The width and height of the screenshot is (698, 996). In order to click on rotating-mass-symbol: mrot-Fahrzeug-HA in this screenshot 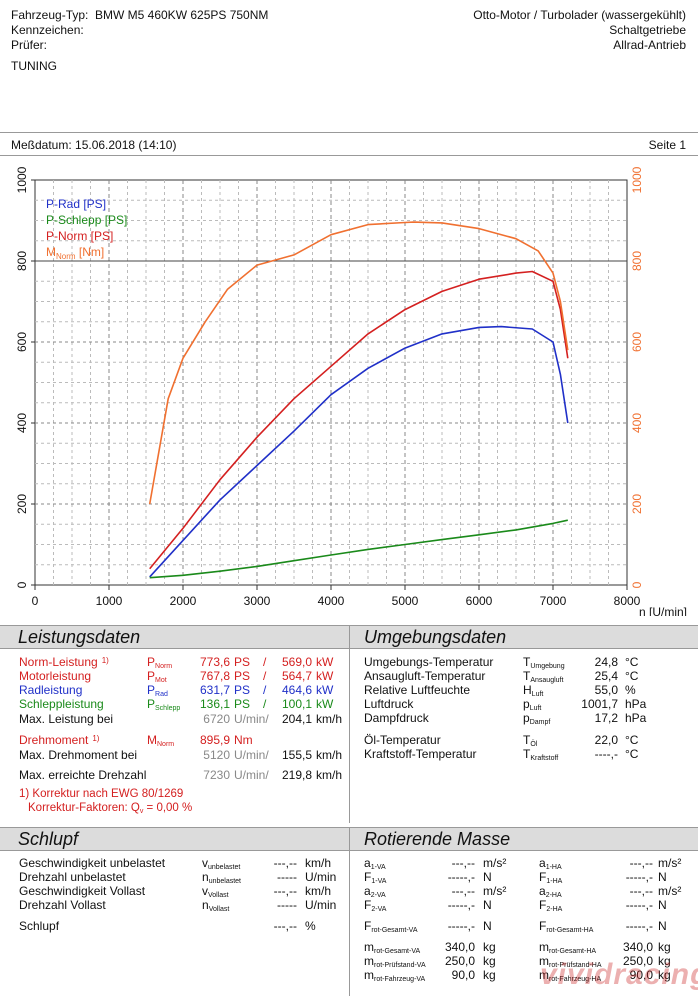, I will do `click(570, 975)`.